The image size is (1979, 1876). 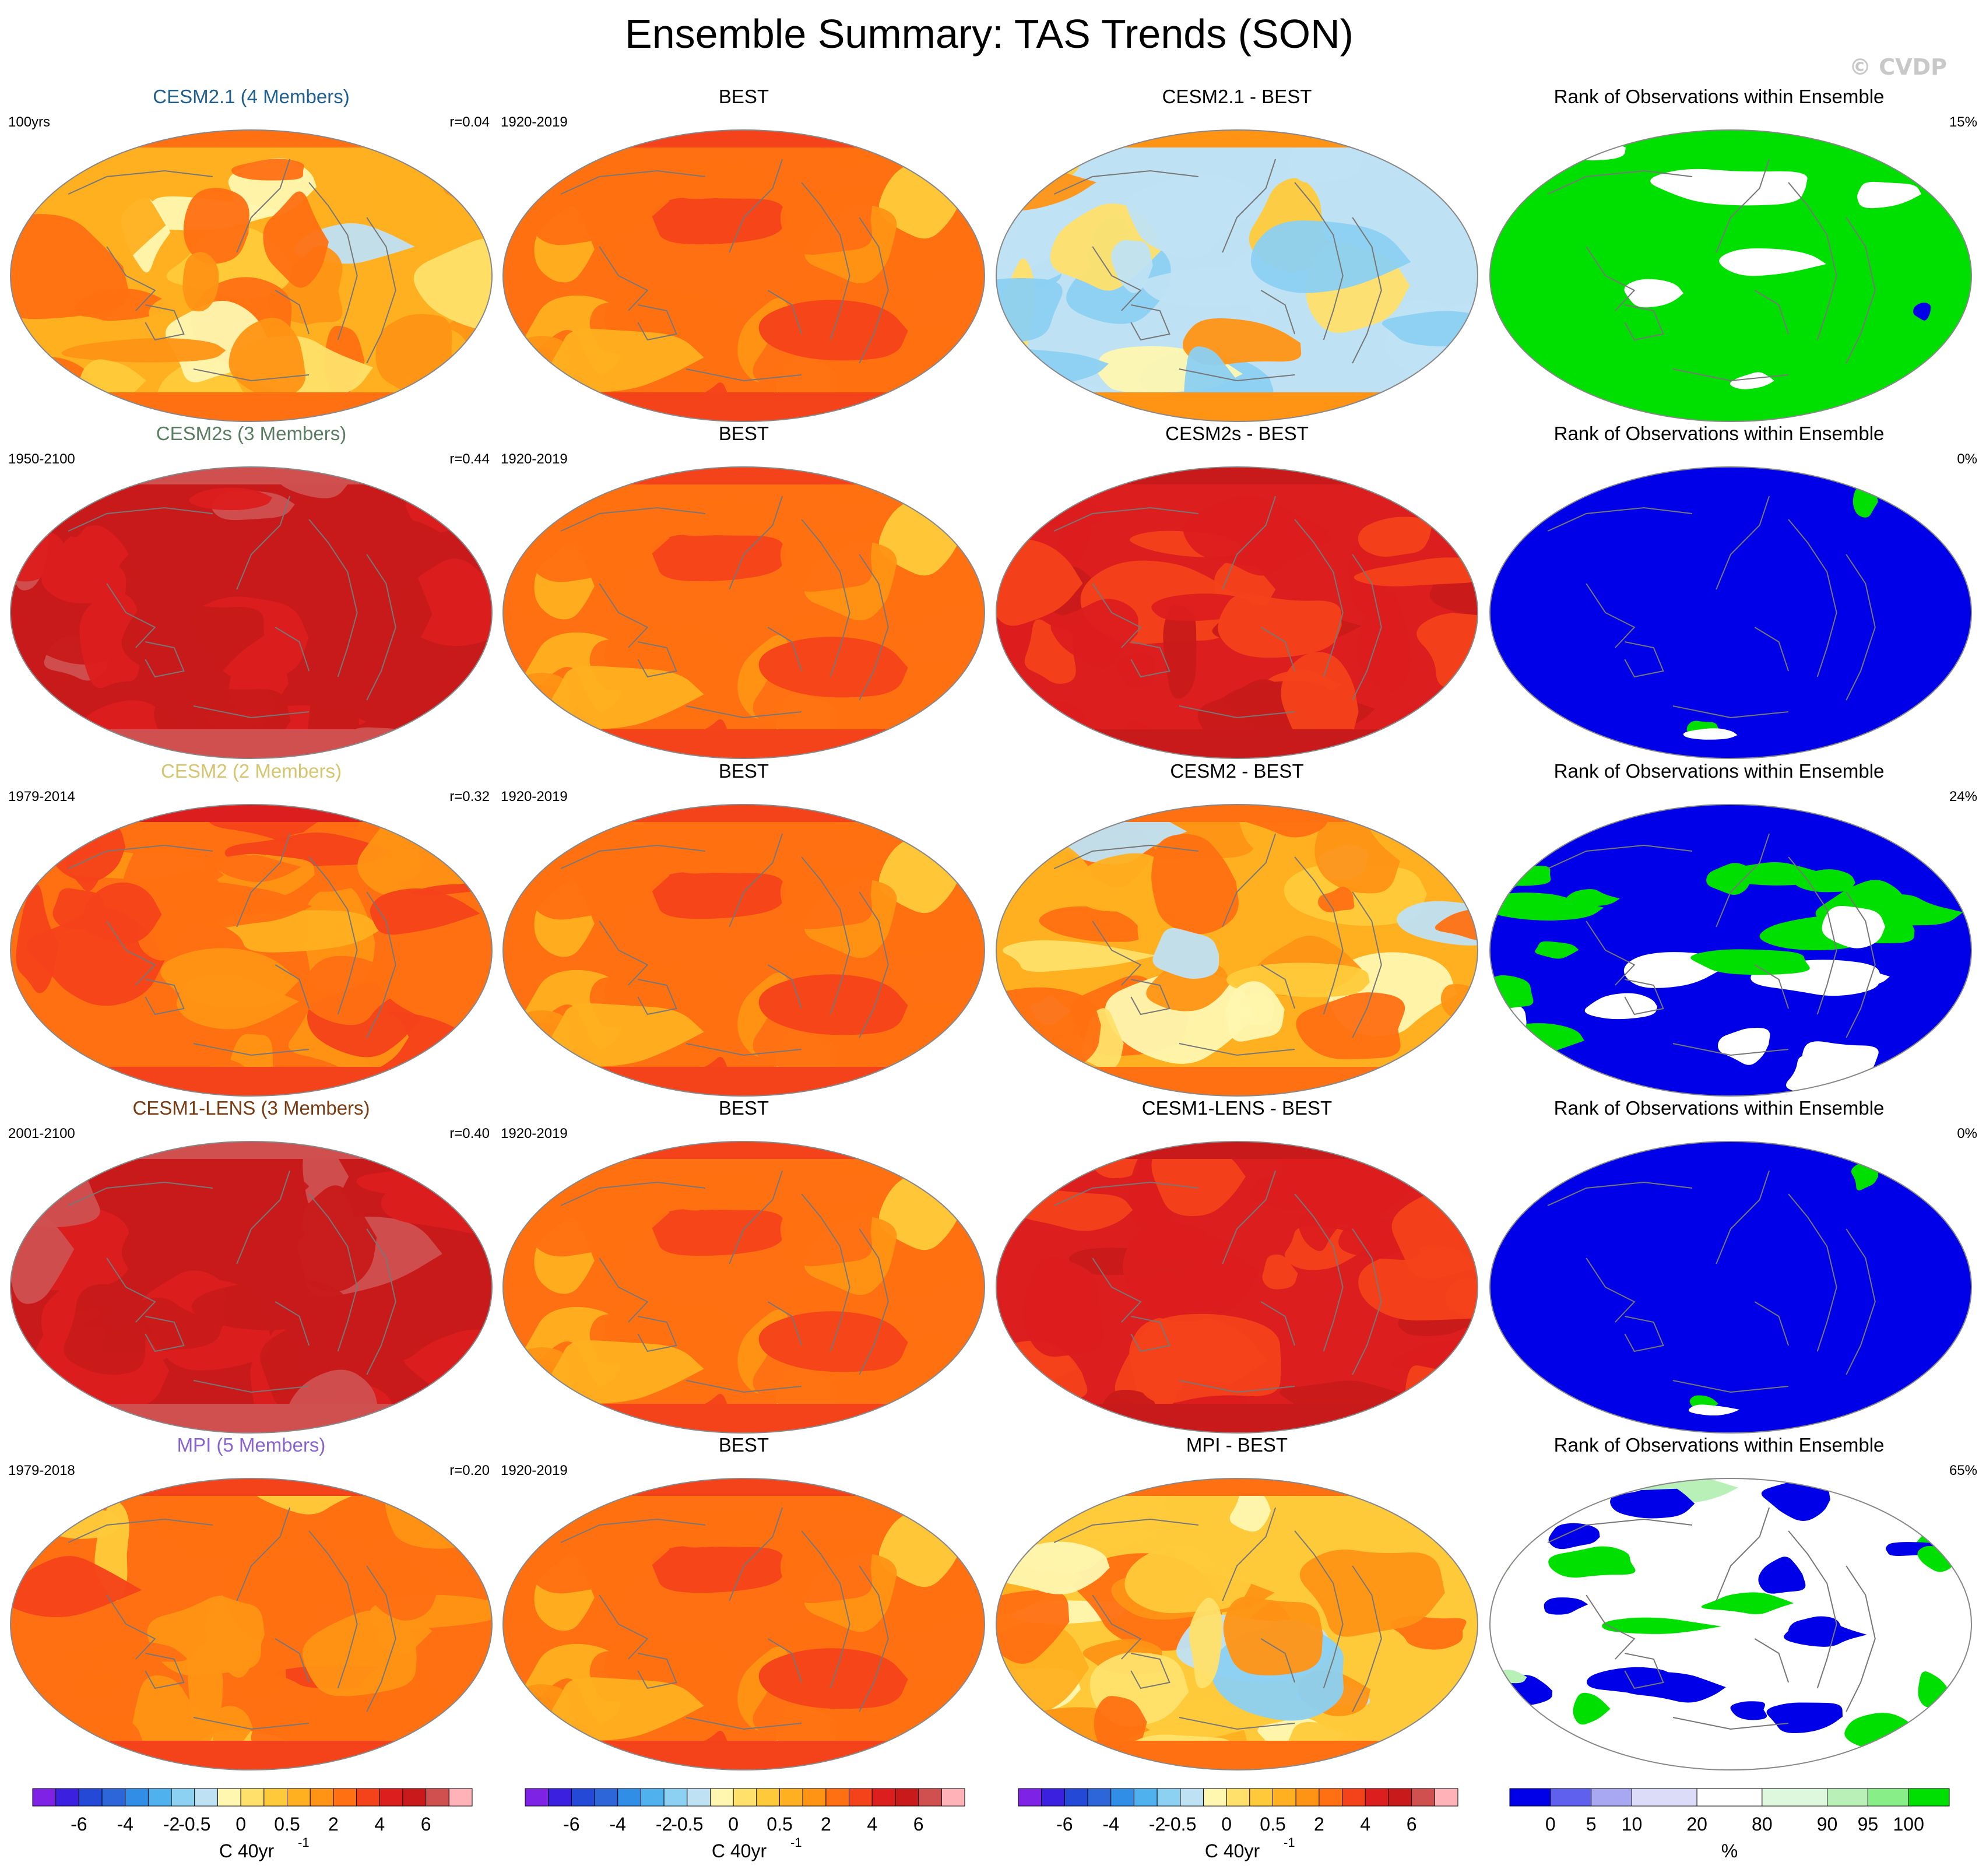 What do you see at coordinates (1729, 1850) in the screenshot?
I see `colorbar-unit: %` at bounding box center [1729, 1850].